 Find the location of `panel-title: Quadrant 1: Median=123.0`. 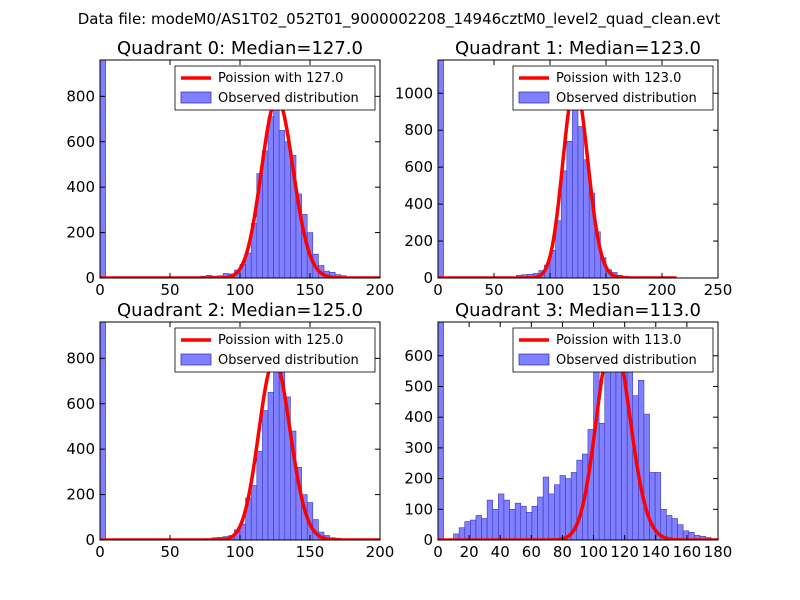

panel-title: Quadrant 1: Median=123.0 is located at coordinates (578, 48).